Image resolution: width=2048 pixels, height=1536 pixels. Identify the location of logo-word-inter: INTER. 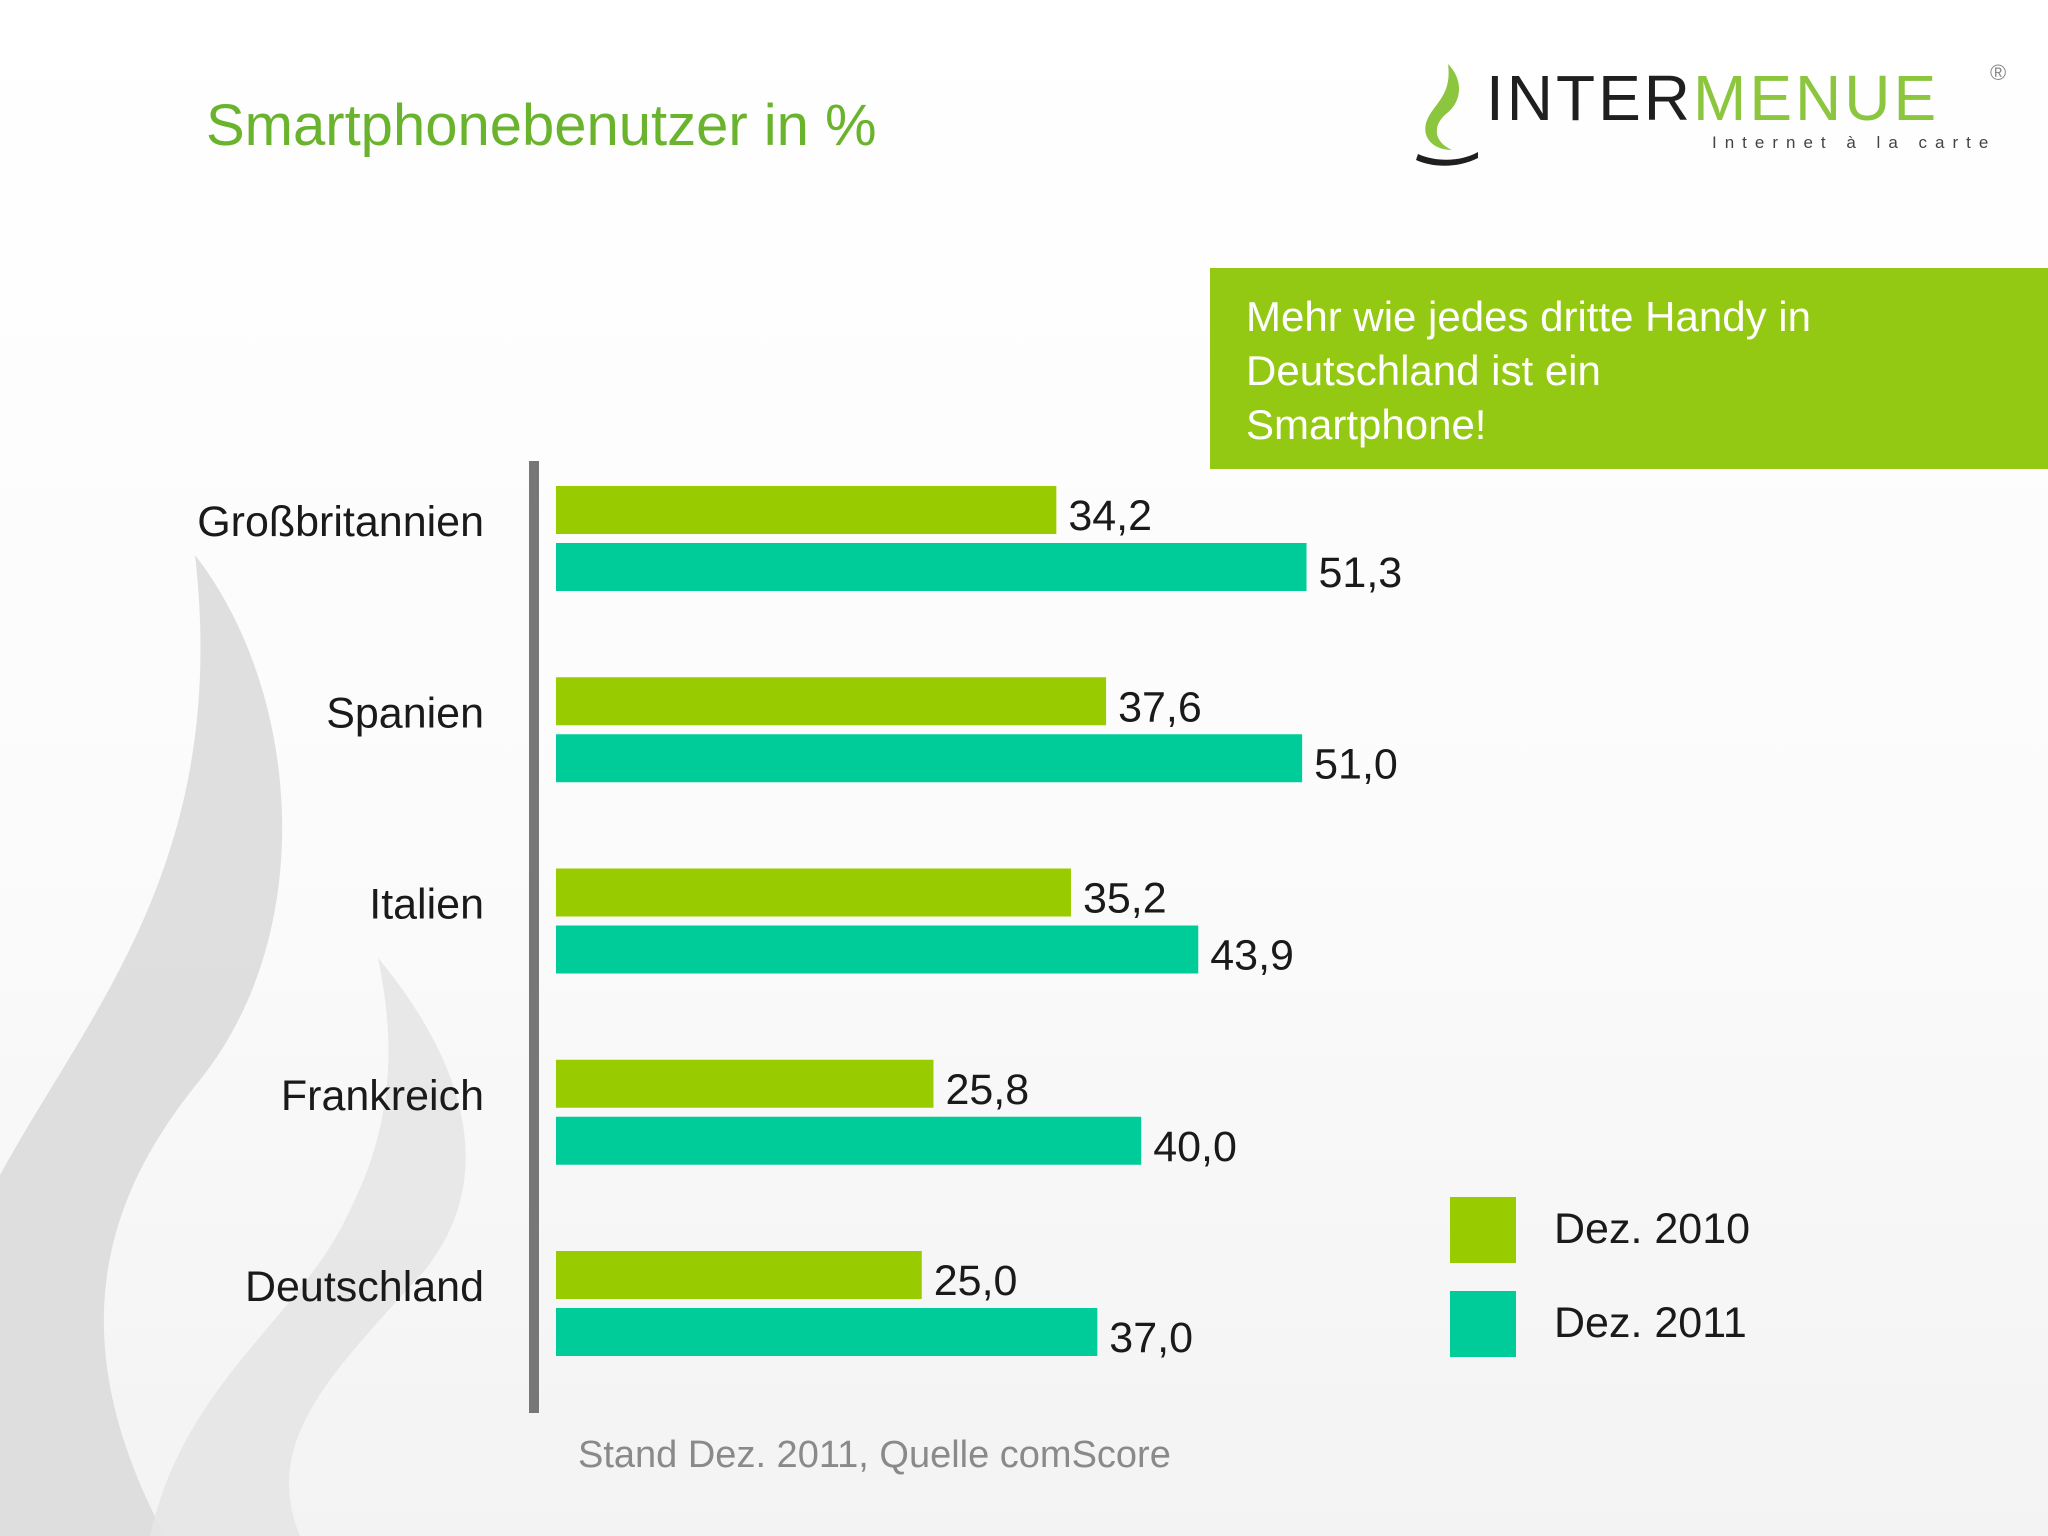
(1589, 98).